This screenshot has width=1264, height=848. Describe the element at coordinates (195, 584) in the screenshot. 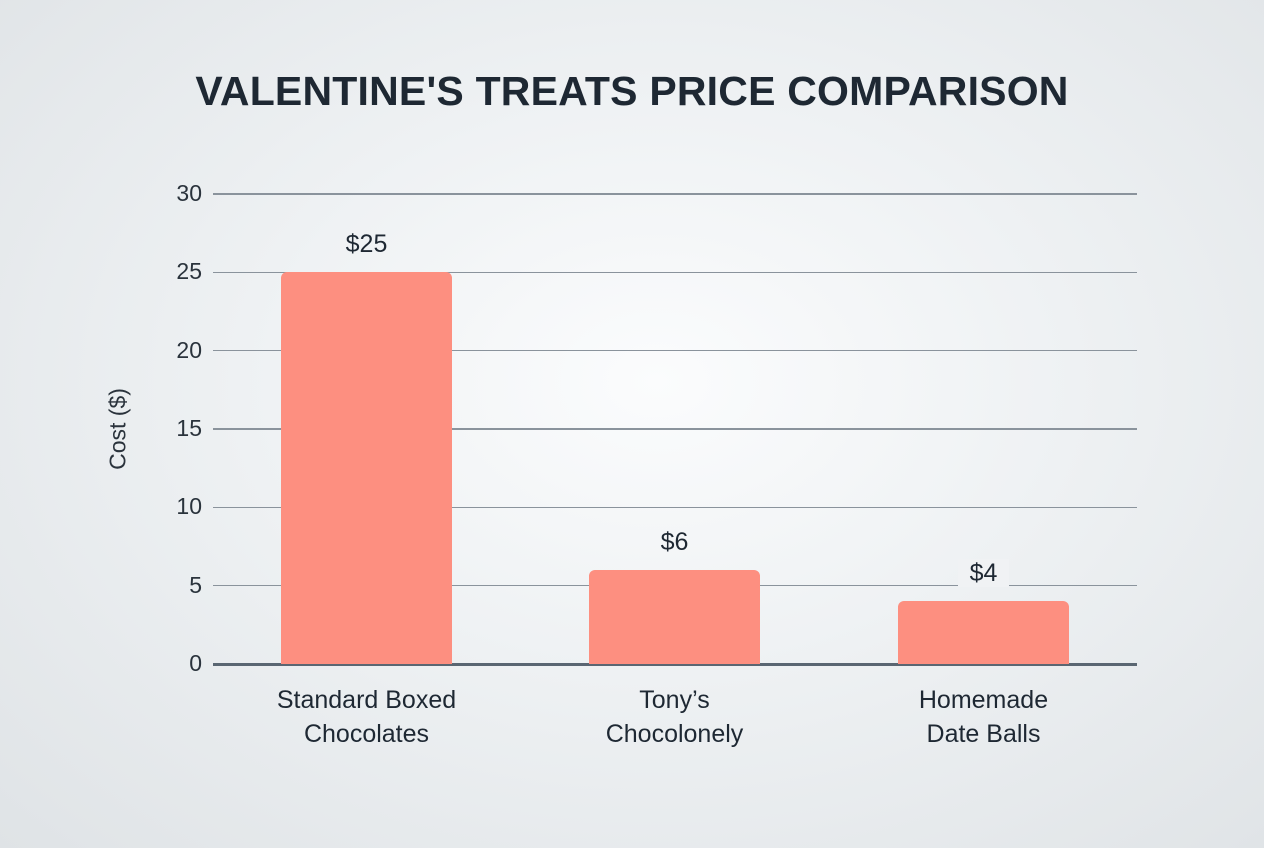

I see `y-tick-label: 5` at that location.